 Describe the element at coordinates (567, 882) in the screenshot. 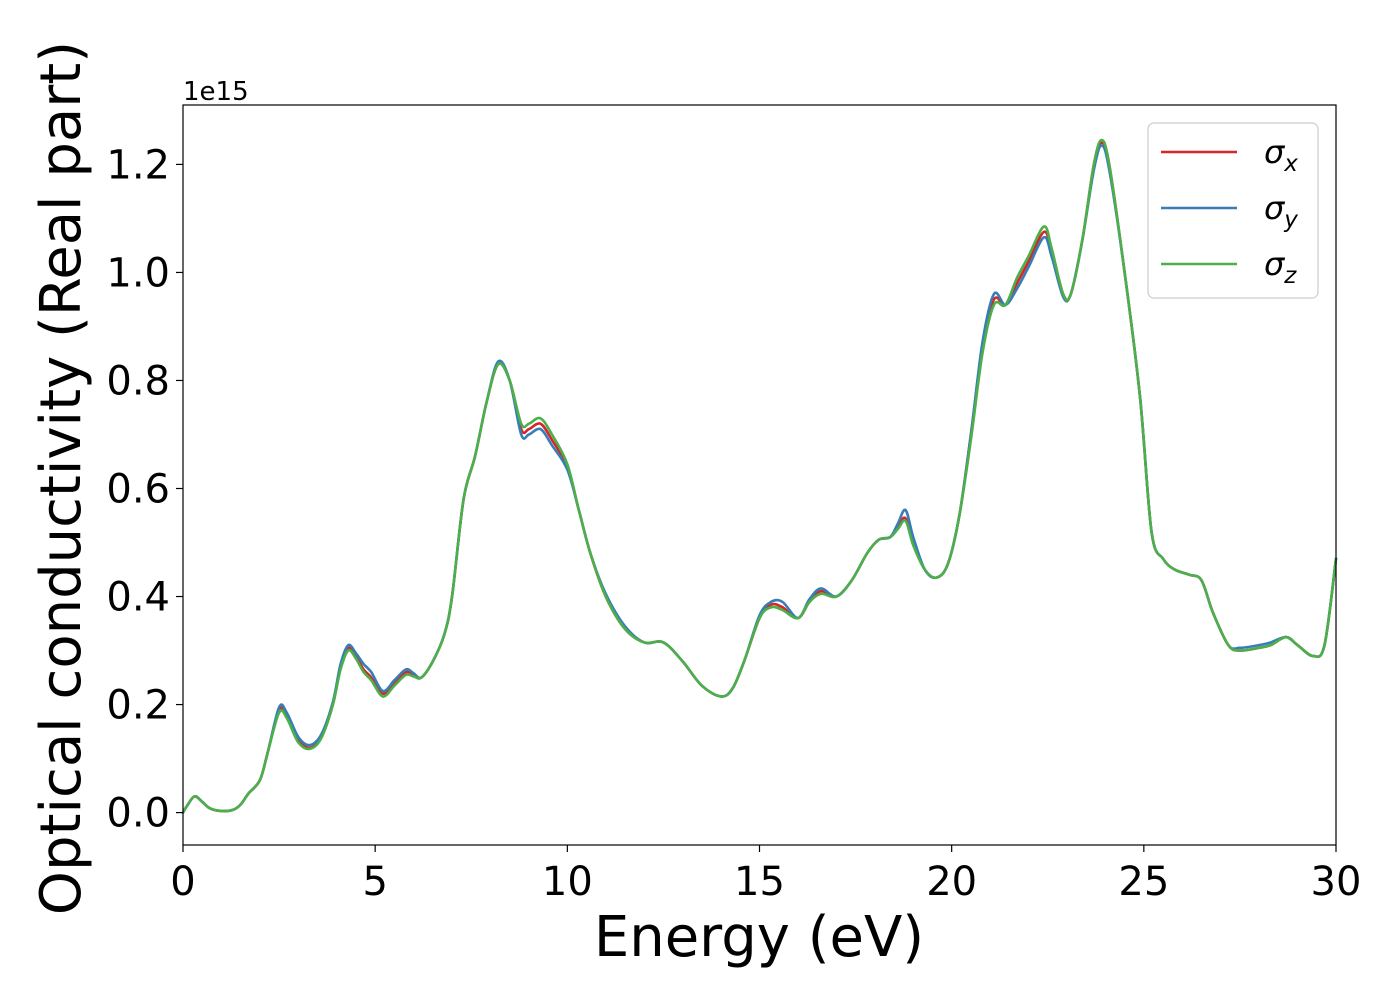

I see `x-tick-label: 10` at that location.